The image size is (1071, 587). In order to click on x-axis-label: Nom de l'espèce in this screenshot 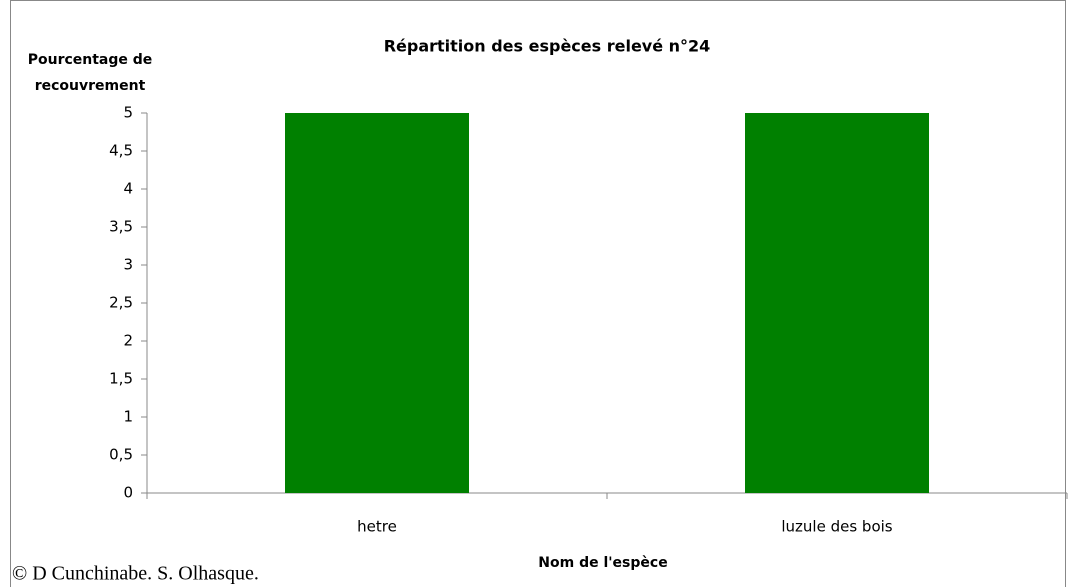, I will do `click(602, 563)`.